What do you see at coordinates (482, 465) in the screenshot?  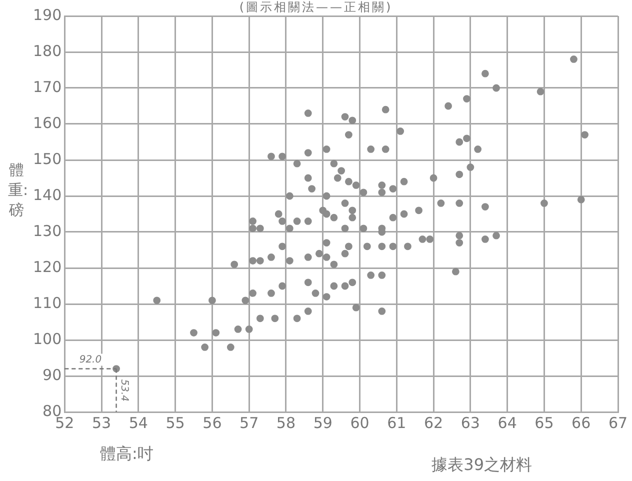 I see `text: 據表39之材料` at bounding box center [482, 465].